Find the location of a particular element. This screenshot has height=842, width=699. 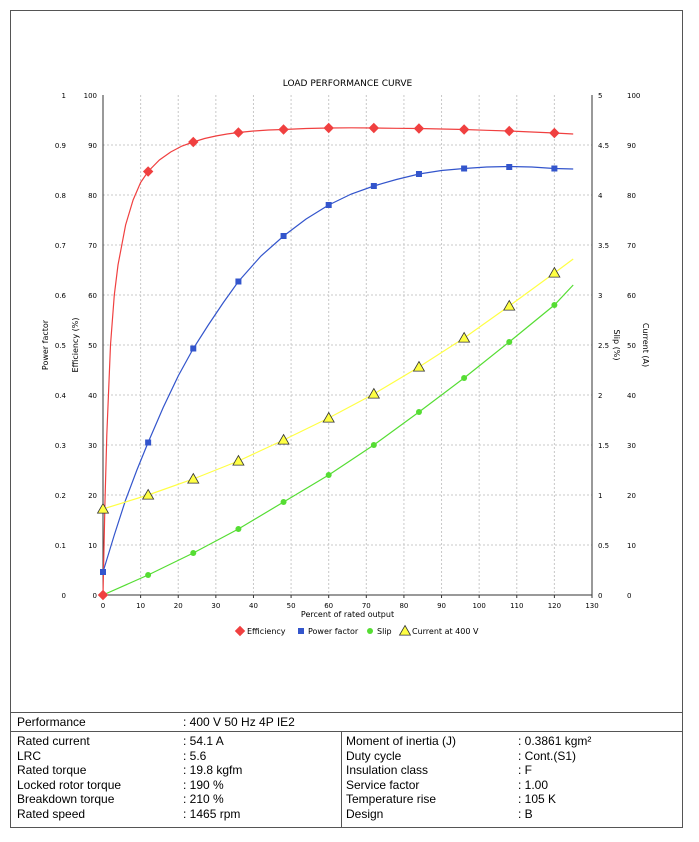

spec-label: Moment of inertia (J) is located at coordinates (401, 741).